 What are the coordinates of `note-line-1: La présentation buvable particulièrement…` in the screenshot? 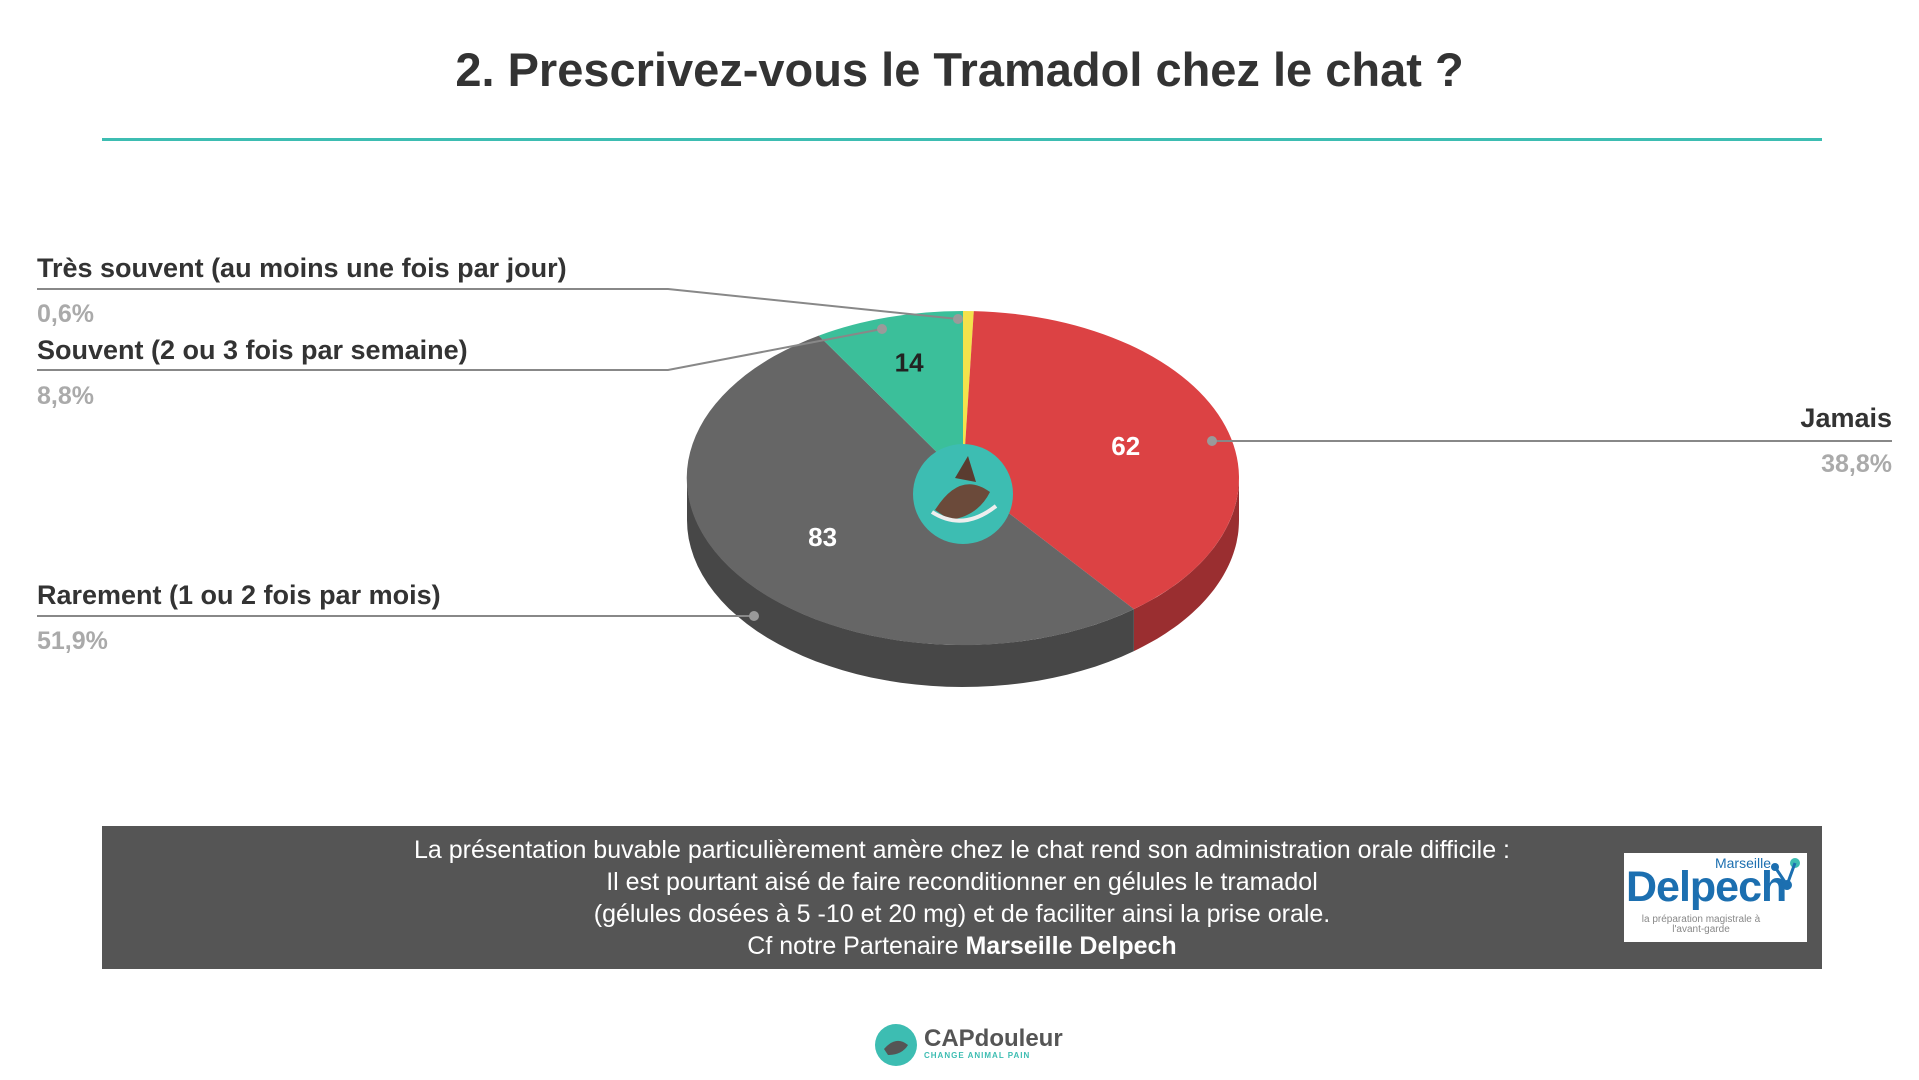 It's located at (962, 850).